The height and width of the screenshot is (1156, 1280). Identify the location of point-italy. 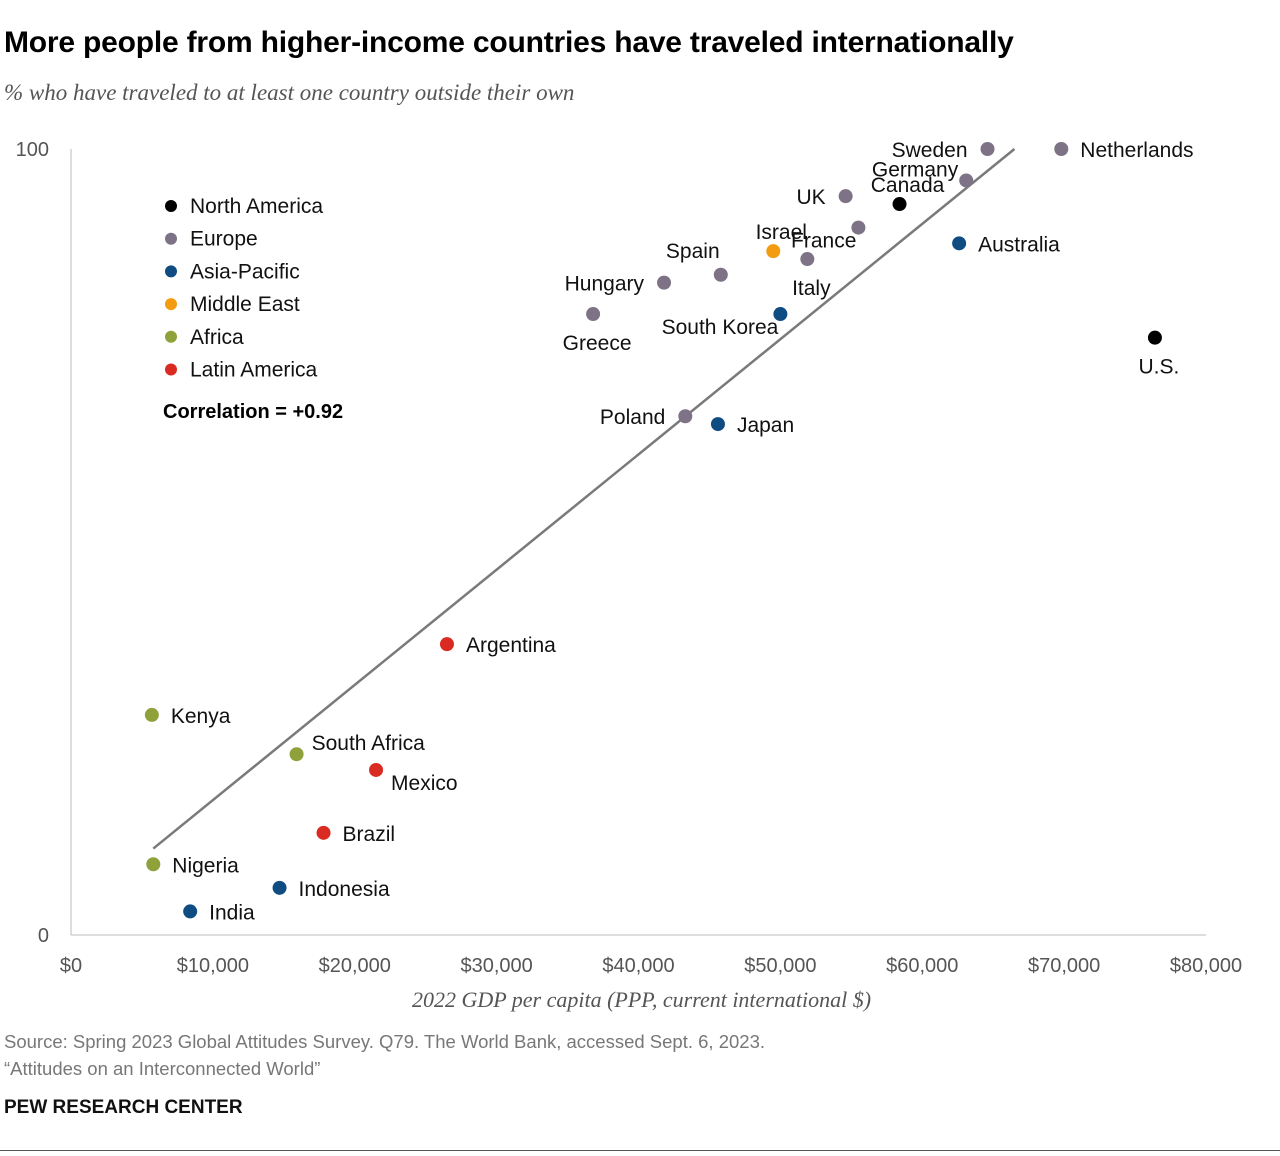
(807, 259).